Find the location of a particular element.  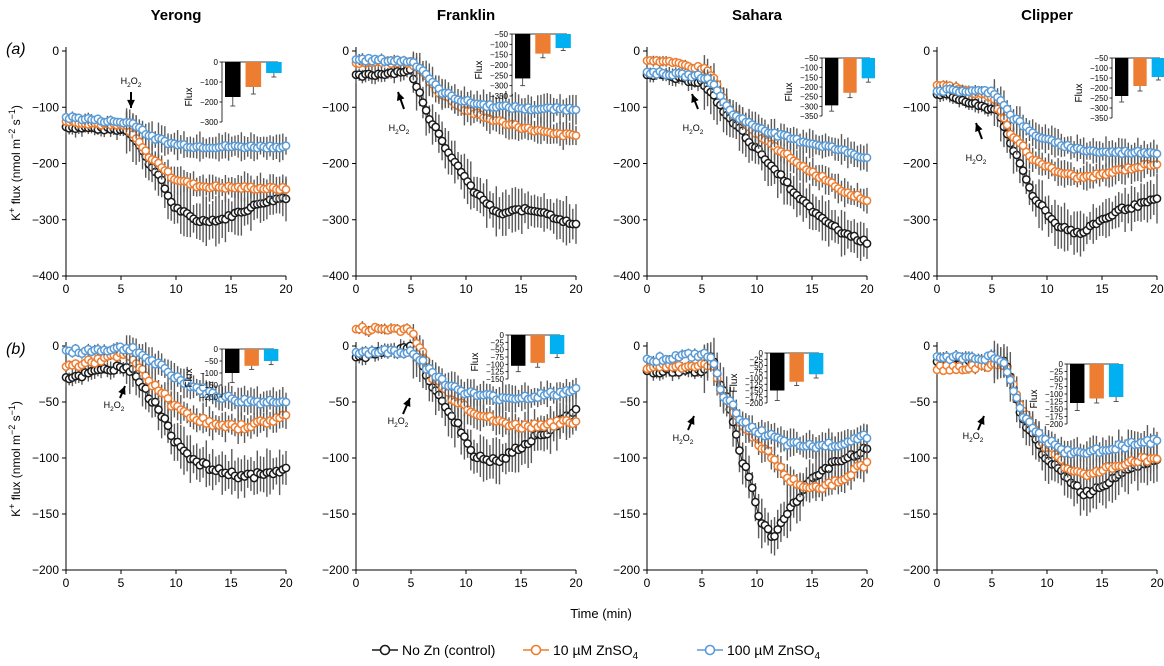

column-title-sahara: Sahara is located at coordinates (757, 15).